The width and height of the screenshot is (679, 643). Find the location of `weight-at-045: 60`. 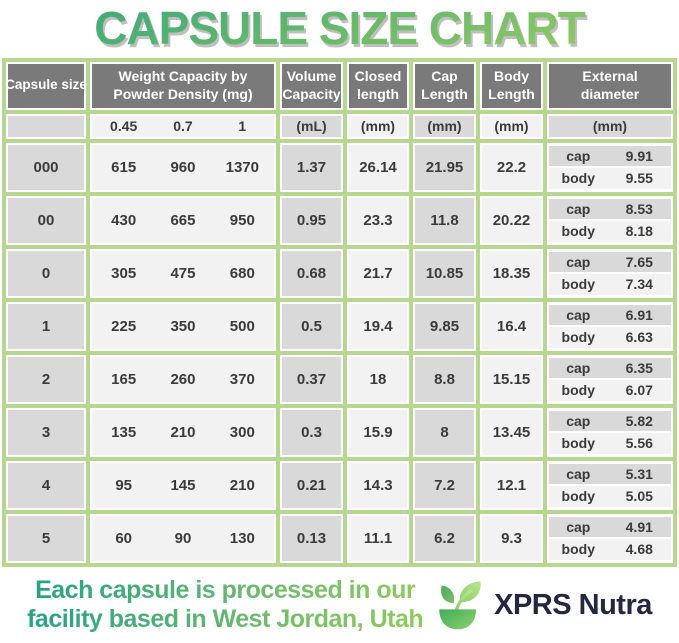

weight-at-045: 60 is located at coordinates (123, 538).